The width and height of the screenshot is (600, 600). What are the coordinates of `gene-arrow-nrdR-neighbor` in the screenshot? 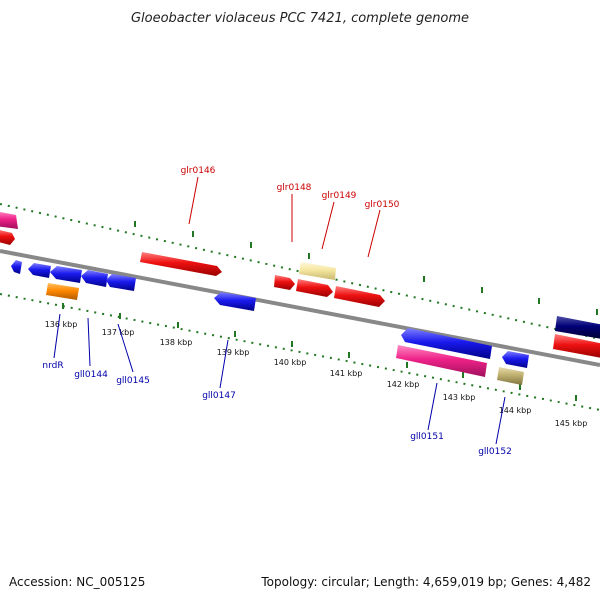 It's located at (39, 270).